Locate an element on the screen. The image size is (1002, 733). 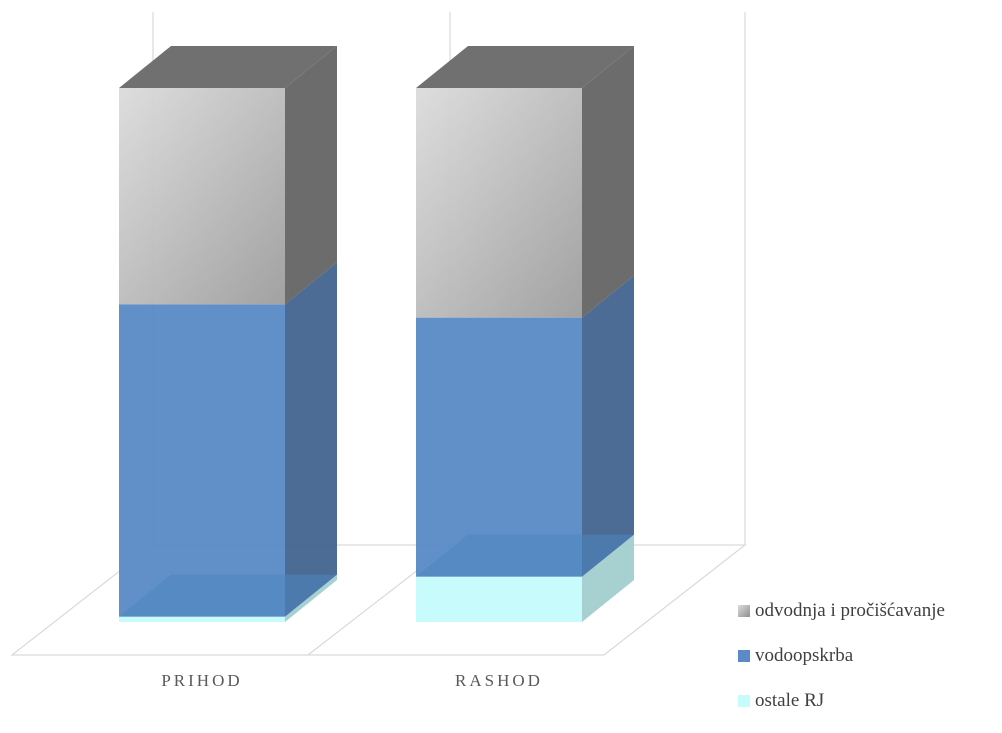
legend-item-odvodnja-i-pro-i-avanje: odvodnja i pročišćavanje is located at coordinates (869, 610).